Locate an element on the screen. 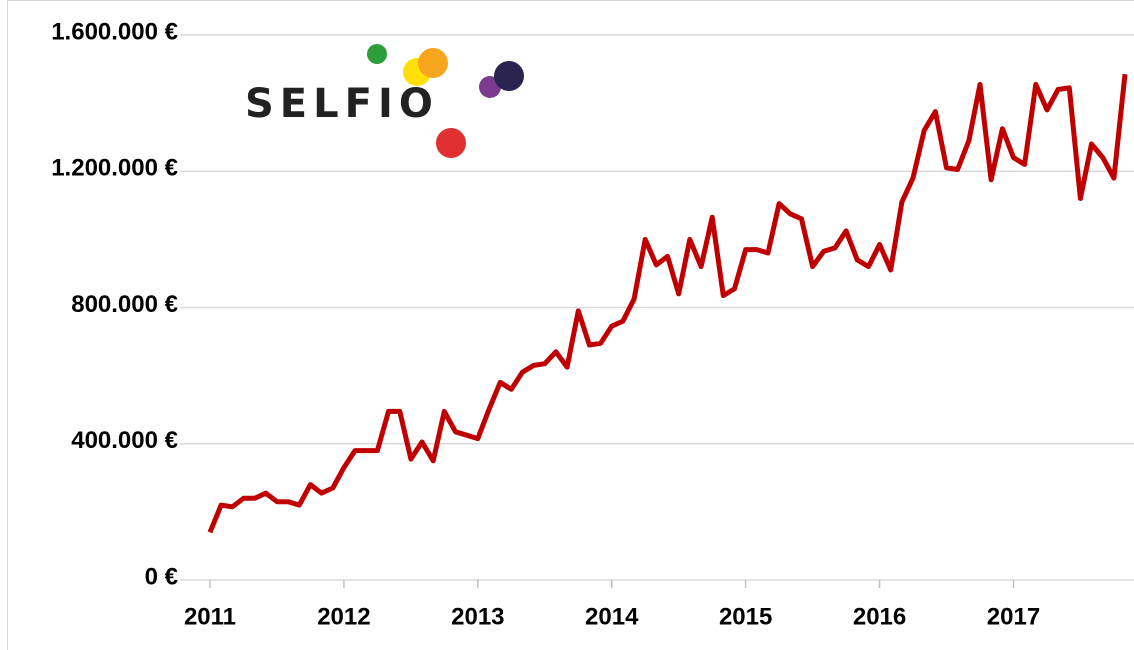 The image size is (1134, 650). logo: SELFIO is located at coordinates (384, 101).